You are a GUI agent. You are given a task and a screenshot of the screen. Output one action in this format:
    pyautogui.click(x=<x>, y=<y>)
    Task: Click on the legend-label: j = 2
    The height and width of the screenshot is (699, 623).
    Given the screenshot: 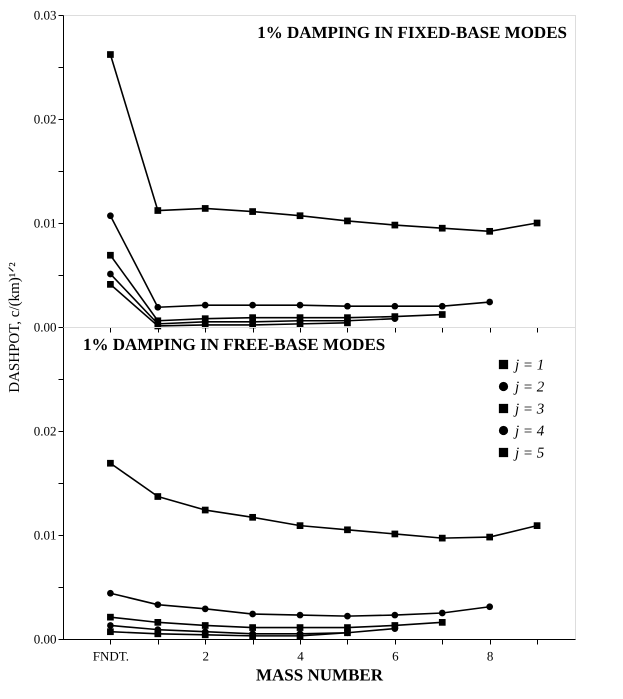 What is the action you would take?
    pyautogui.click(x=529, y=388)
    